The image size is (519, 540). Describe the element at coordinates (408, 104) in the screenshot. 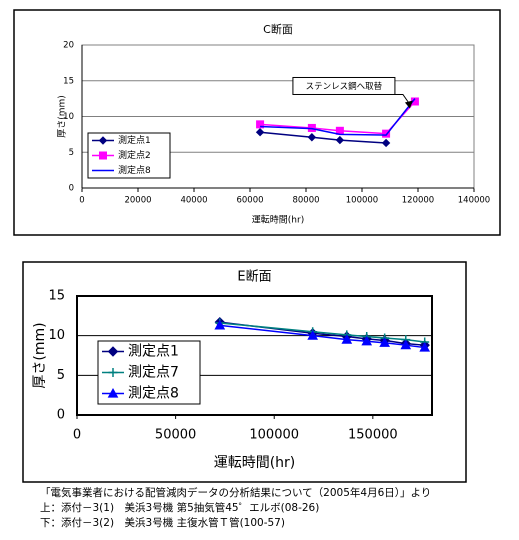

I see `annotation-arrowhead` at that location.